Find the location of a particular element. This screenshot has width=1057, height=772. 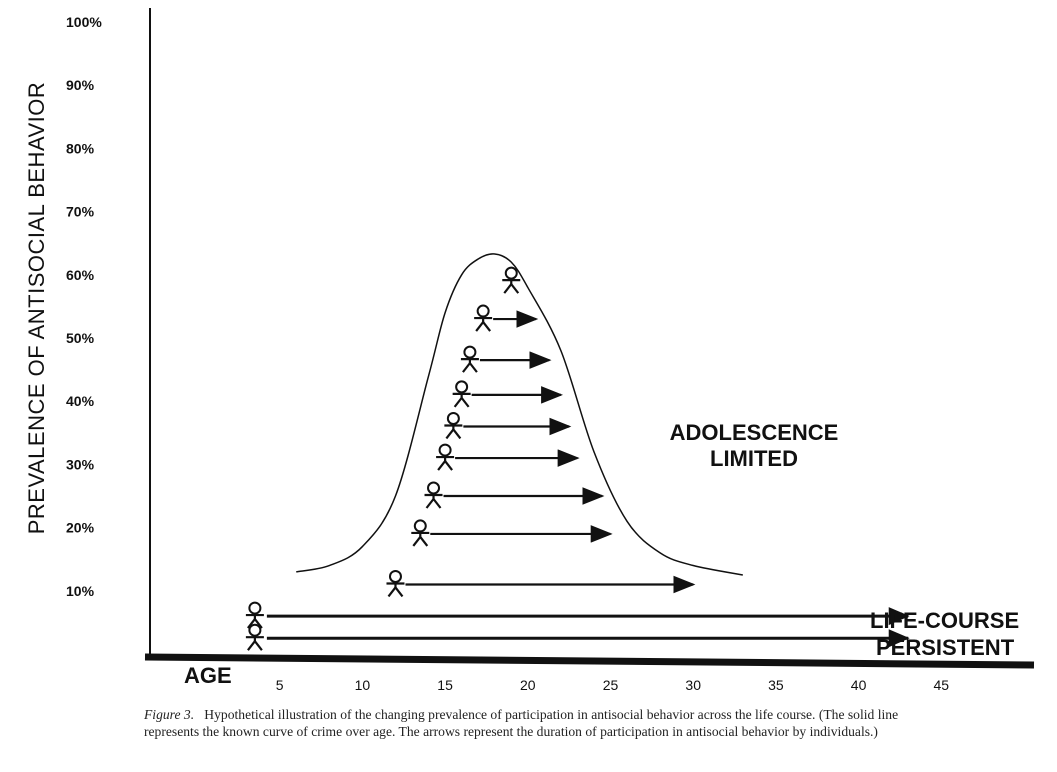

y-tick-label: 20% is located at coordinates (80, 528).